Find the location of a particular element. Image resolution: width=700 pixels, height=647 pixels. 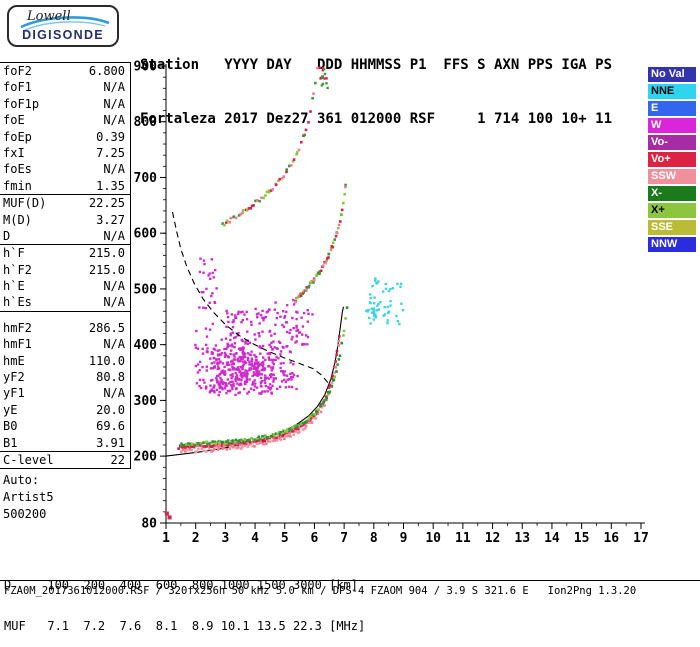

param-row: h`Es N/A is located at coordinates (65, 302).